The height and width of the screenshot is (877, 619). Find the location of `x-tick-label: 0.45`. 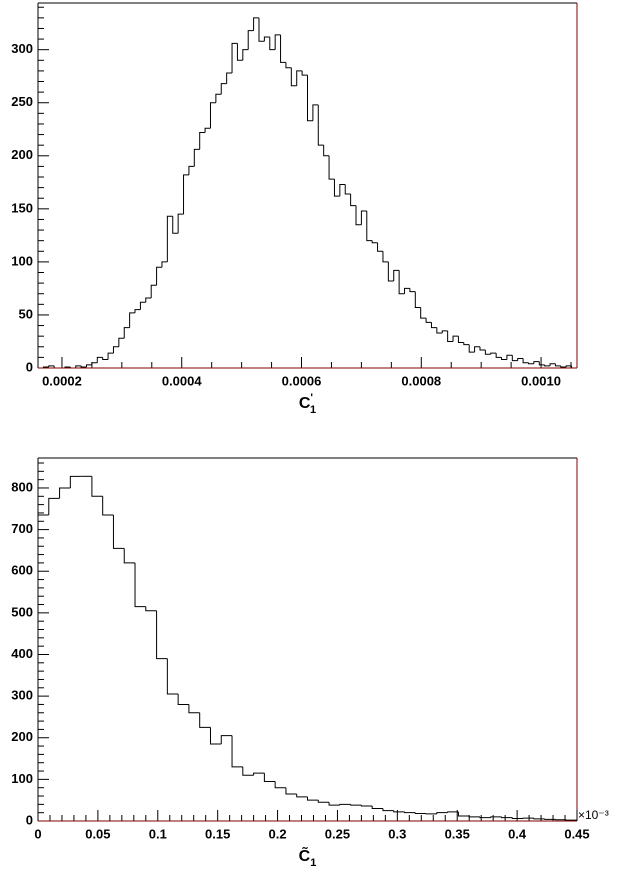

x-tick-label: 0.45 is located at coordinates (576, 833).